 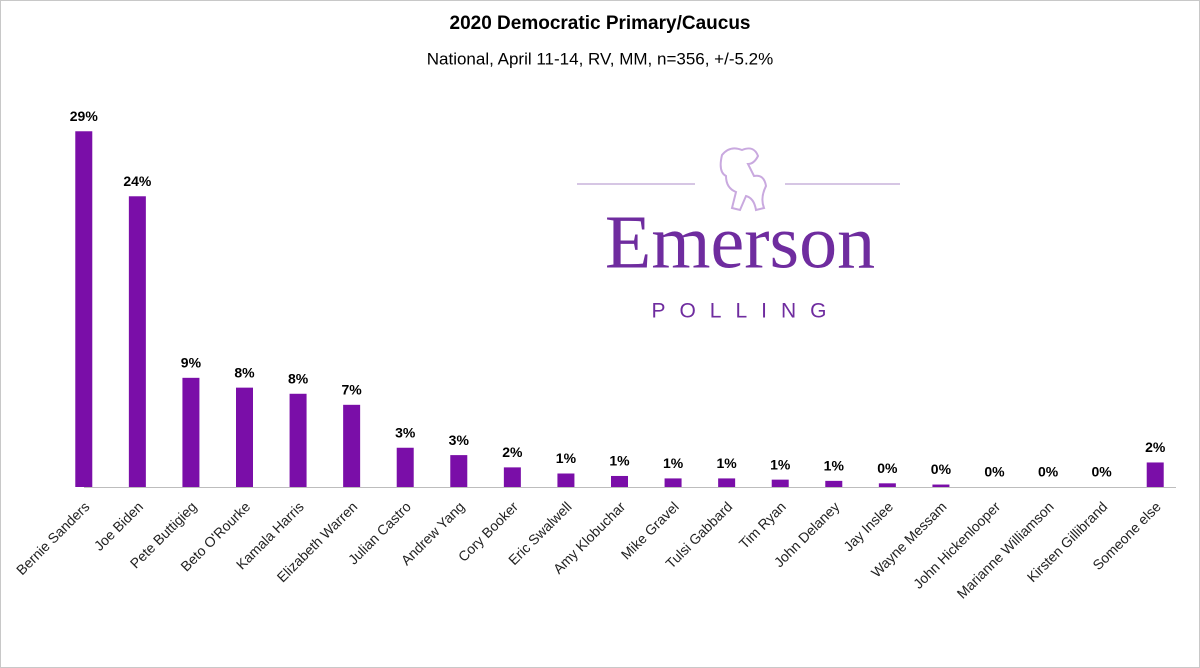 I want to click on chart-title: 2020 Democratic Primary/Caucus, so click(x=600, y=23).